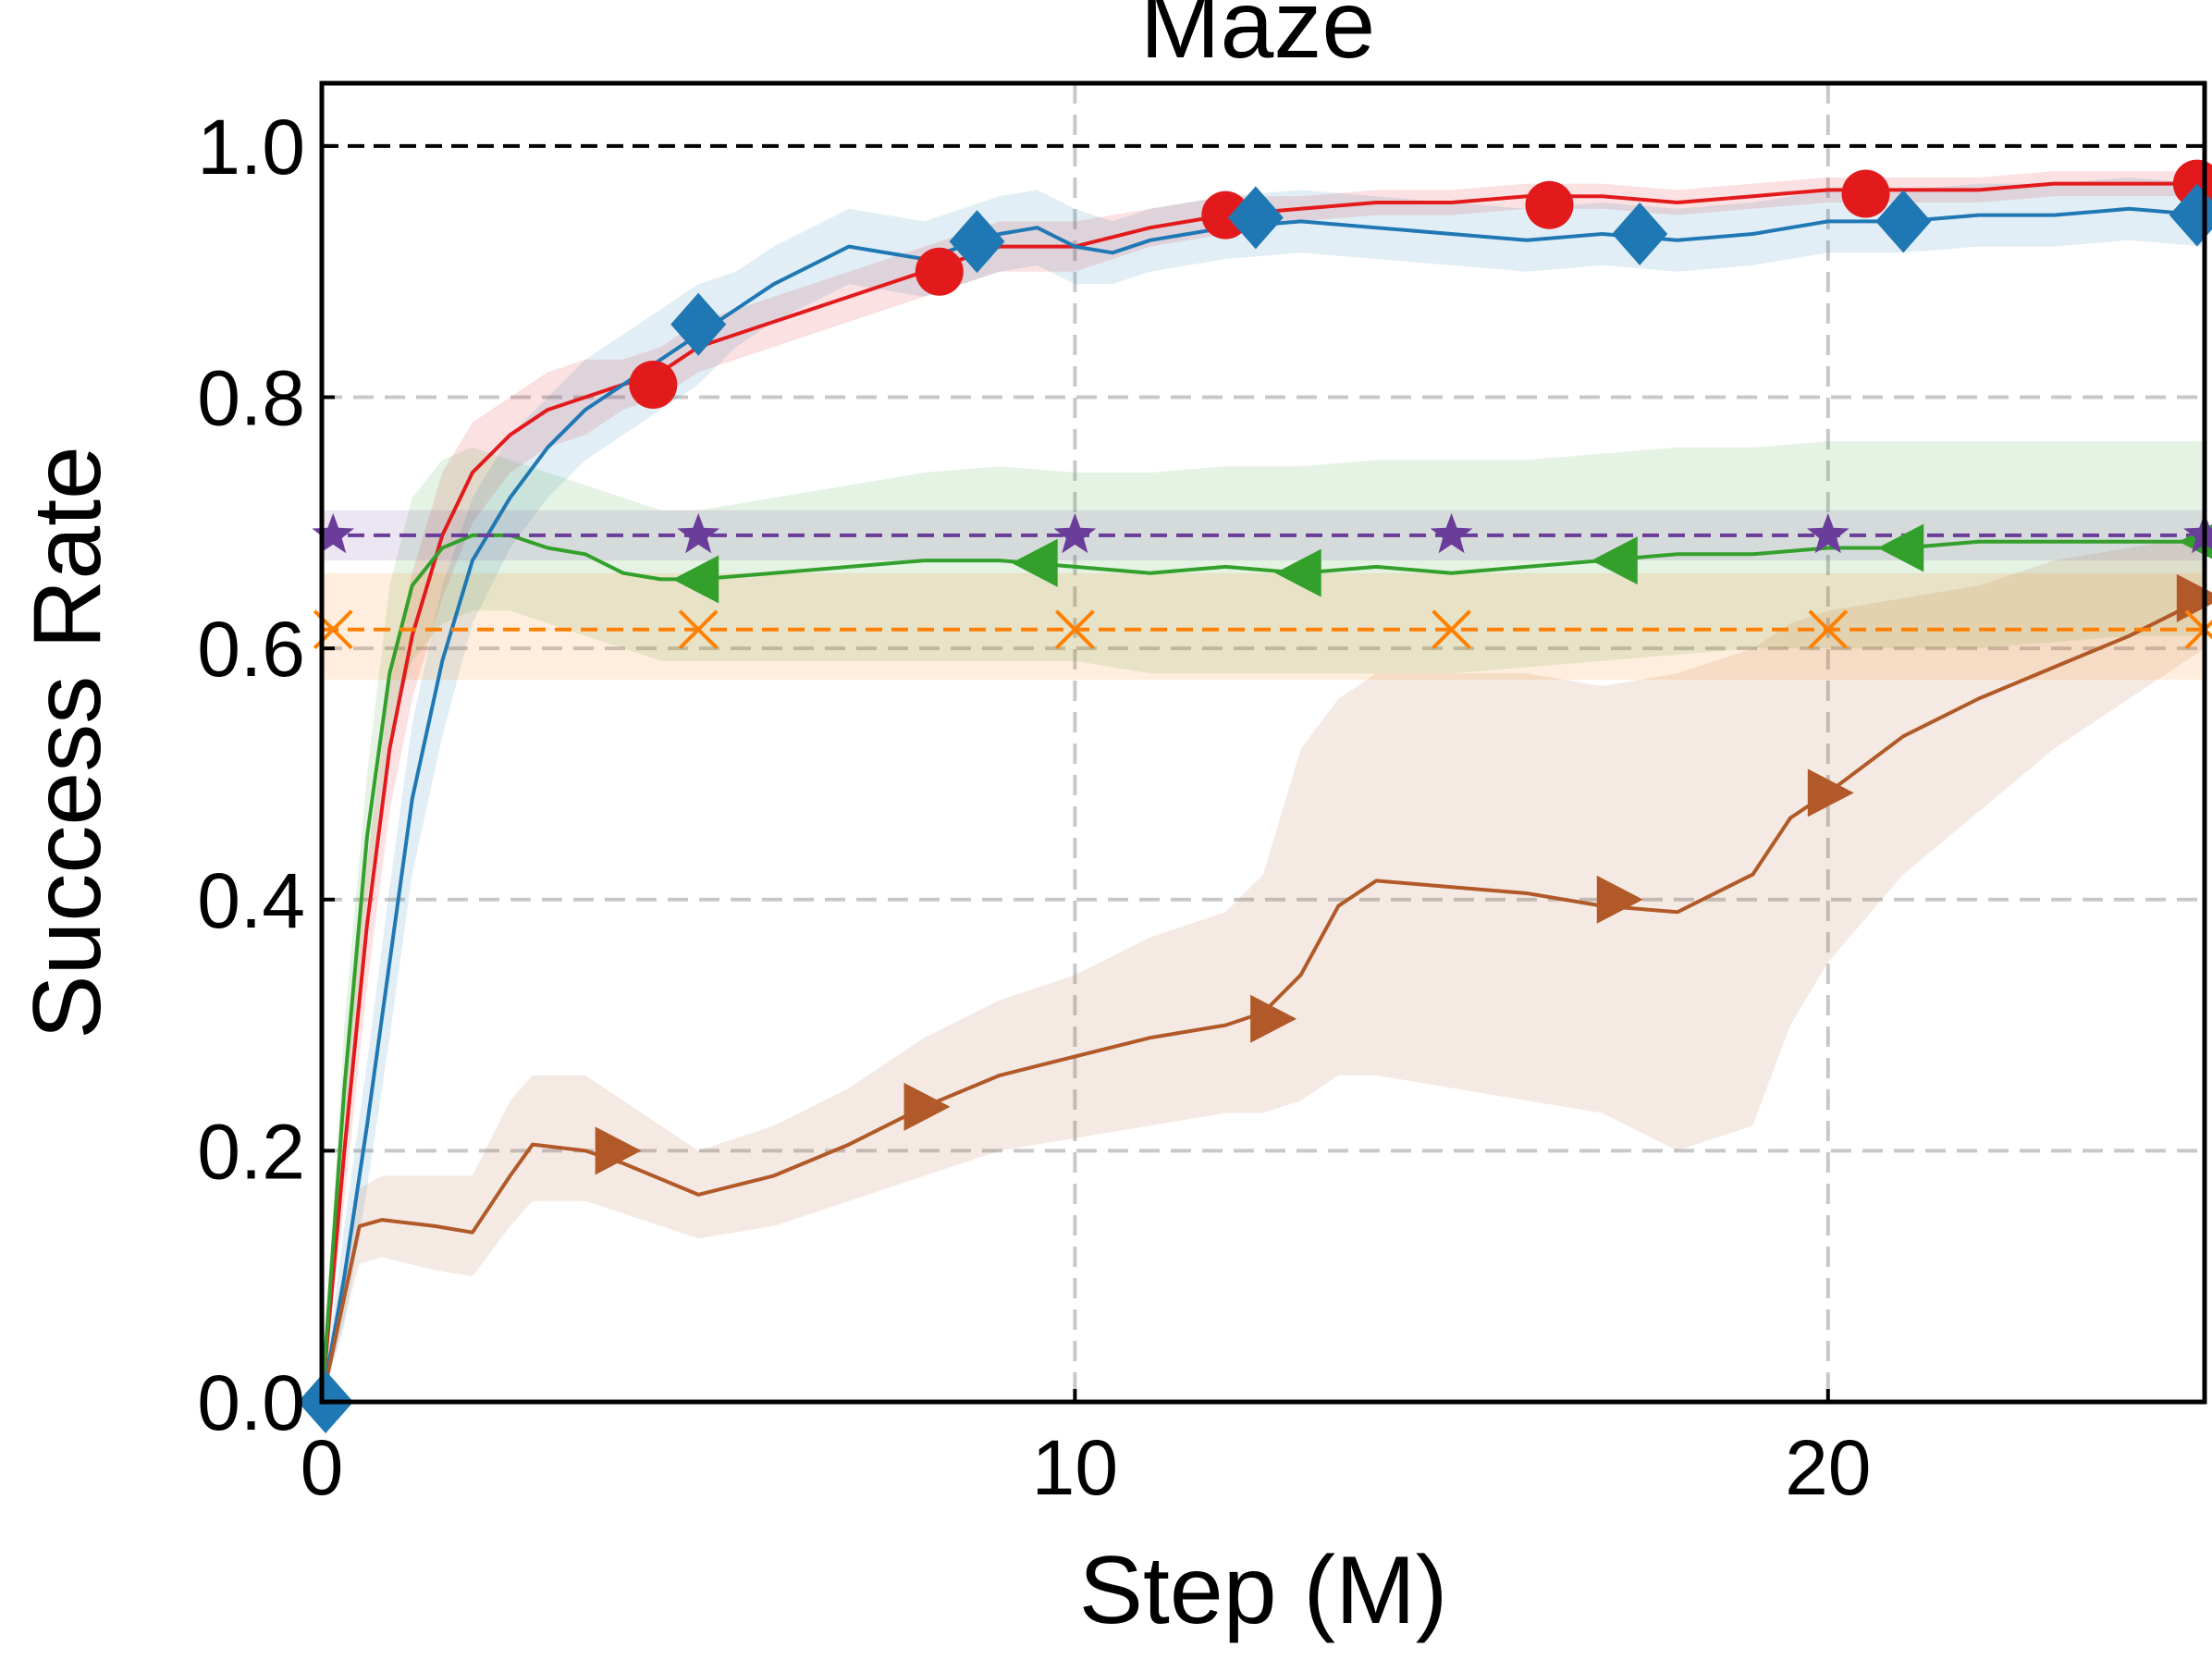 This screenshot has height=1659, width=2212. I want to click on y-tick-label: 1.0, so click(251, 147).